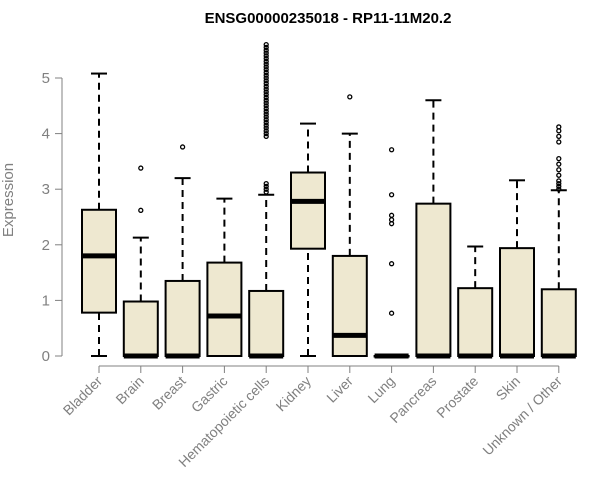  I want to click on x-tick-label: Lung, so click(380, 389).